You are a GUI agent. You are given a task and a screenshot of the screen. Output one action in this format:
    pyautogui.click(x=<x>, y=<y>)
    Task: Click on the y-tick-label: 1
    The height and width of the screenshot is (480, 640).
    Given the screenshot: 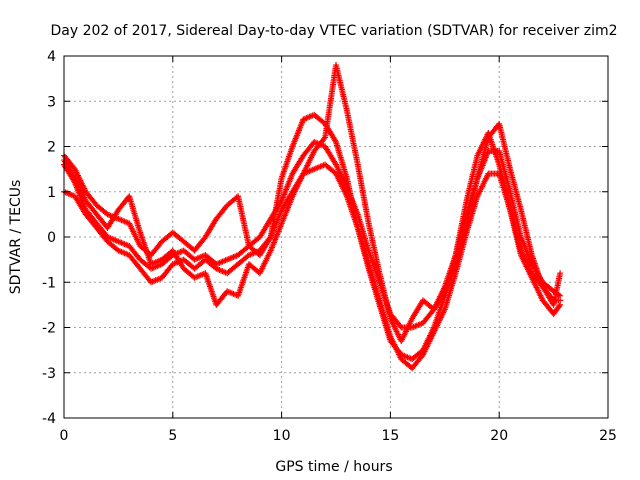 What is the action you would take?
    pyautogui.click(x=51, y=193)
    